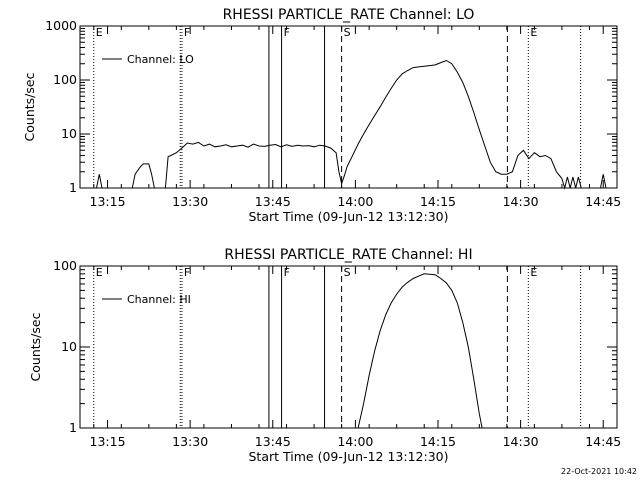 The image size is (640, 480). Describe the element at coordinates (349, 15) in the screenshot. I see `chart-title: RHESSI PARTICLE_RATE Channel: LO` at that location.